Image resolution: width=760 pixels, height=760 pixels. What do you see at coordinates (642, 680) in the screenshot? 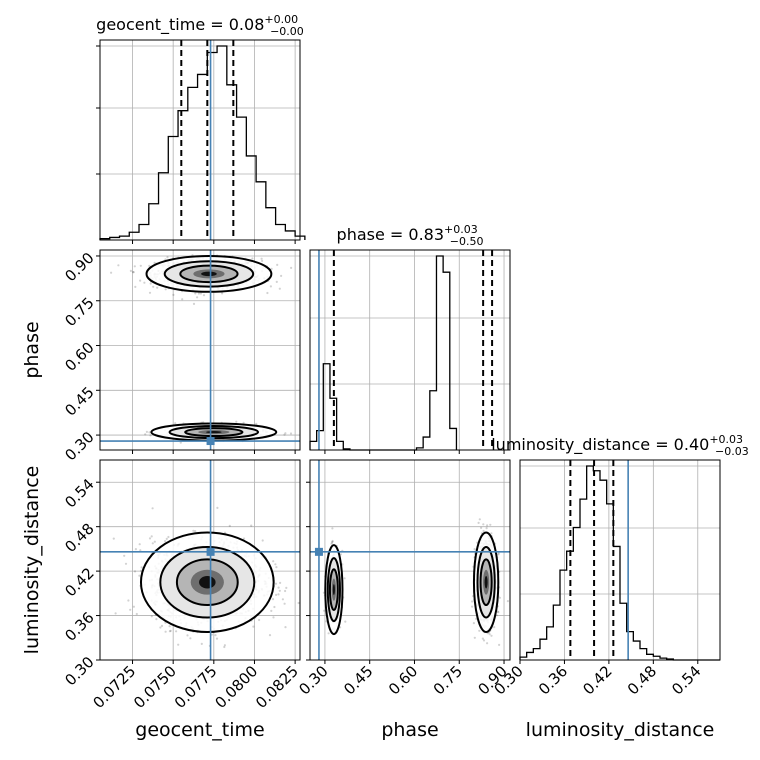
I see `x-tick-label-luminosity_distance: 0.48` at bounding box center [642, 680].